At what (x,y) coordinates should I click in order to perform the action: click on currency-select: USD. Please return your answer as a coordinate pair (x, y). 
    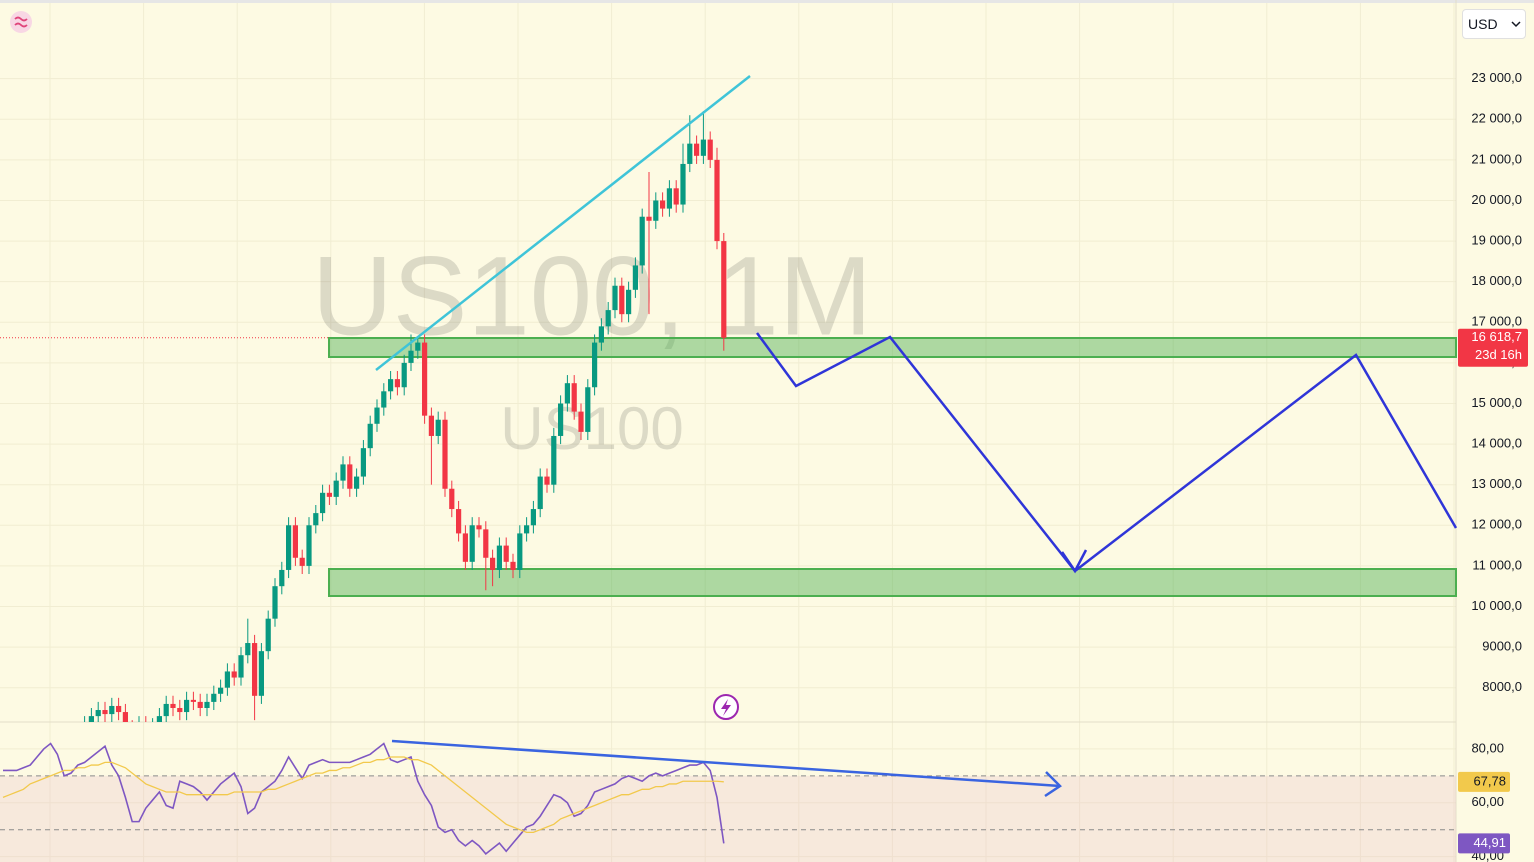
    Looking at the image, I should click on (1494, 24).